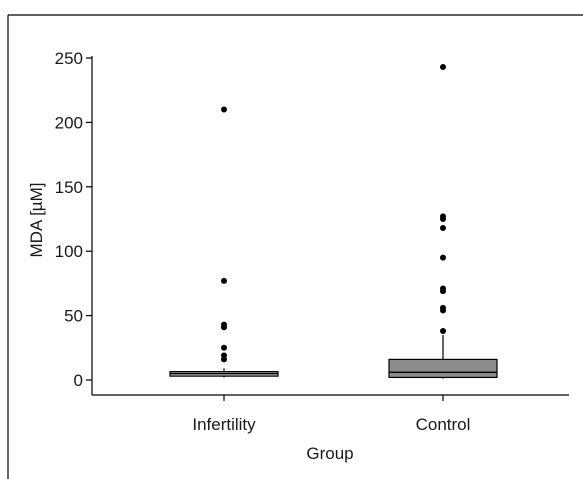 The image size is (583, 479). What do you see at coordinates (329, 453) in the screenshot?
I see `x-axis-title: Group` at bounding box center [329, 453].